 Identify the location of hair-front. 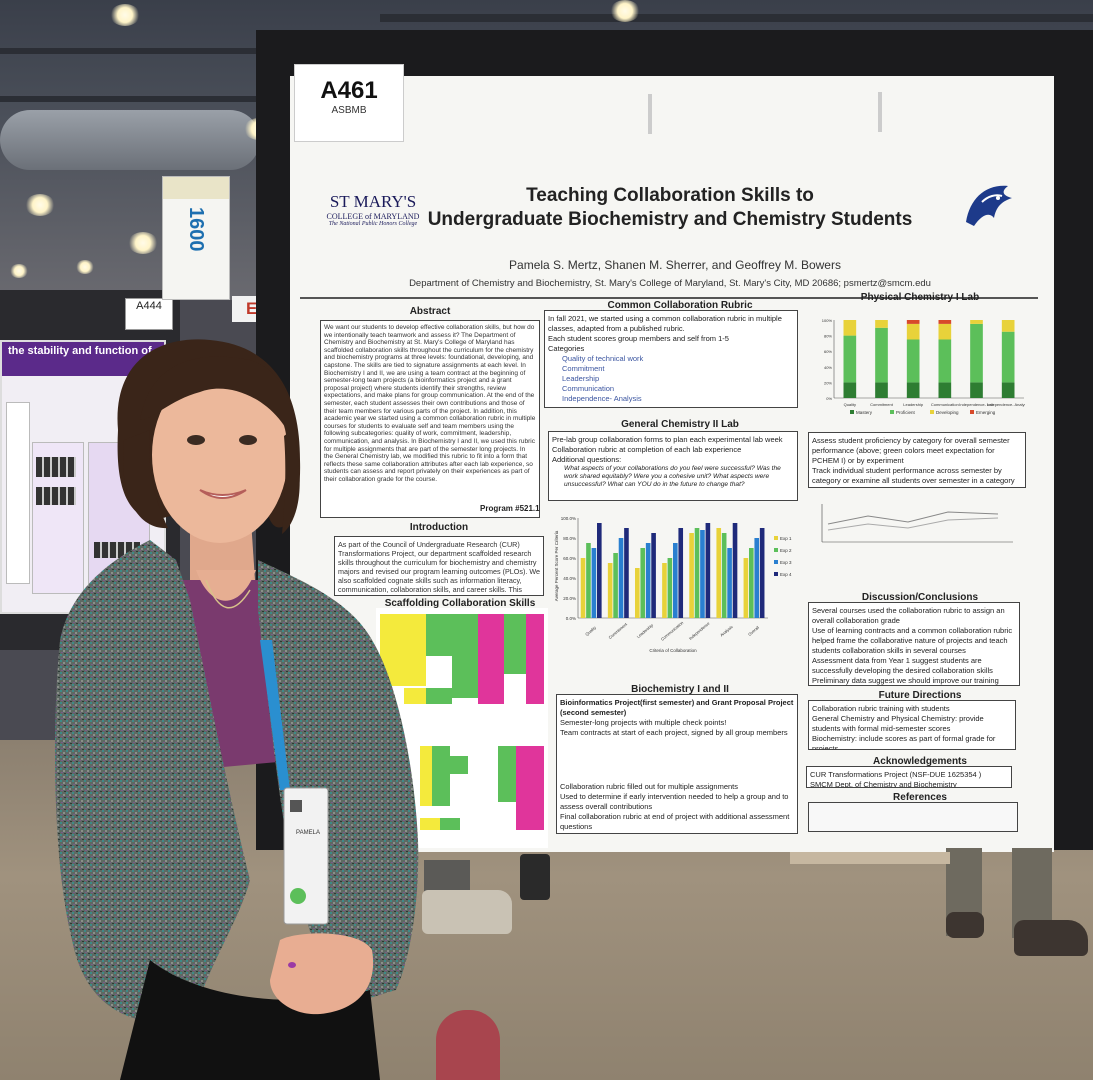
(218, 403).